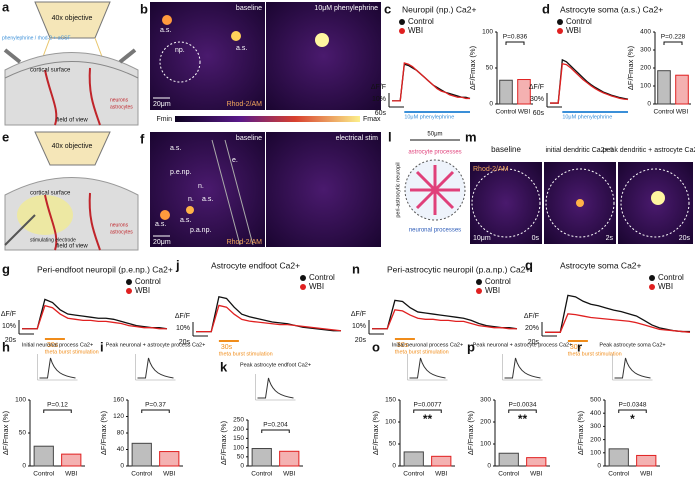  Describe the element at coordinates (485, 422) in the screenshot. I see `y-tick-label: 200` at that location.